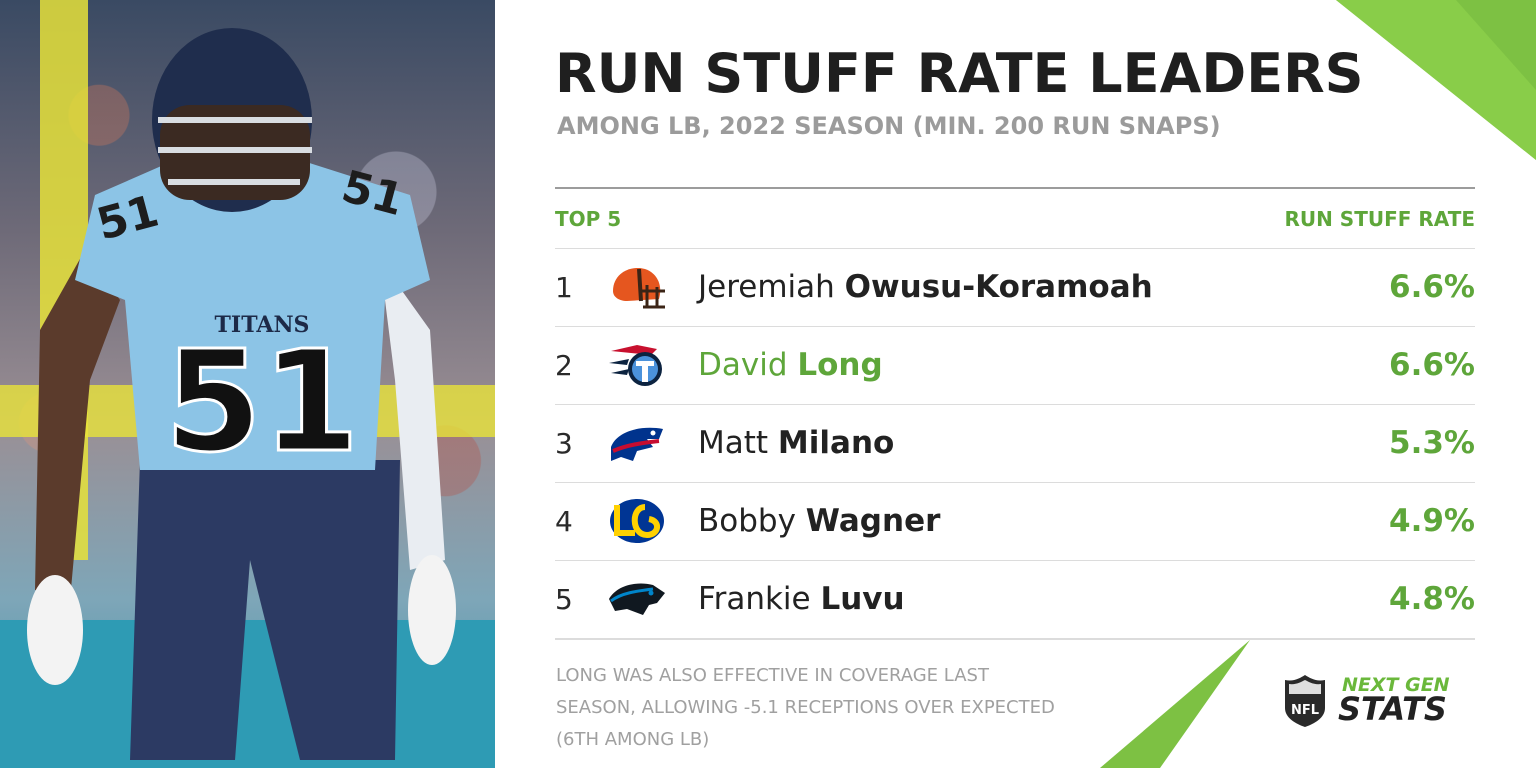 This screenshot has height=768, width=1536. Describe the element at coordinates (564, 287) in the screenshot. I see `row-rank: 1` at that location.